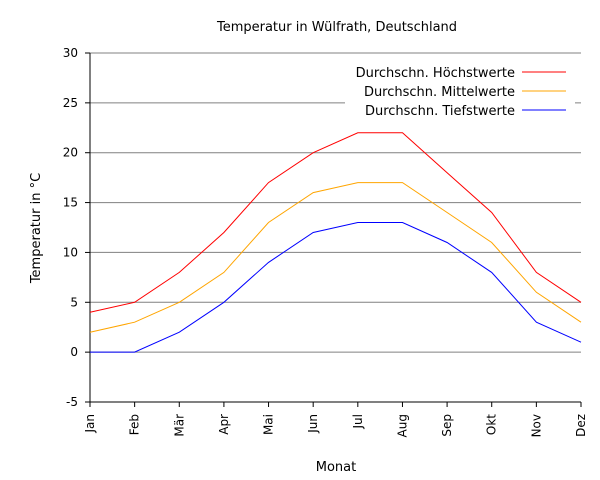 The image size is (600, 480). Describe the element at coordinates (313, 424) in the screenshot. I see `x-tick-label: Jun` at that location.